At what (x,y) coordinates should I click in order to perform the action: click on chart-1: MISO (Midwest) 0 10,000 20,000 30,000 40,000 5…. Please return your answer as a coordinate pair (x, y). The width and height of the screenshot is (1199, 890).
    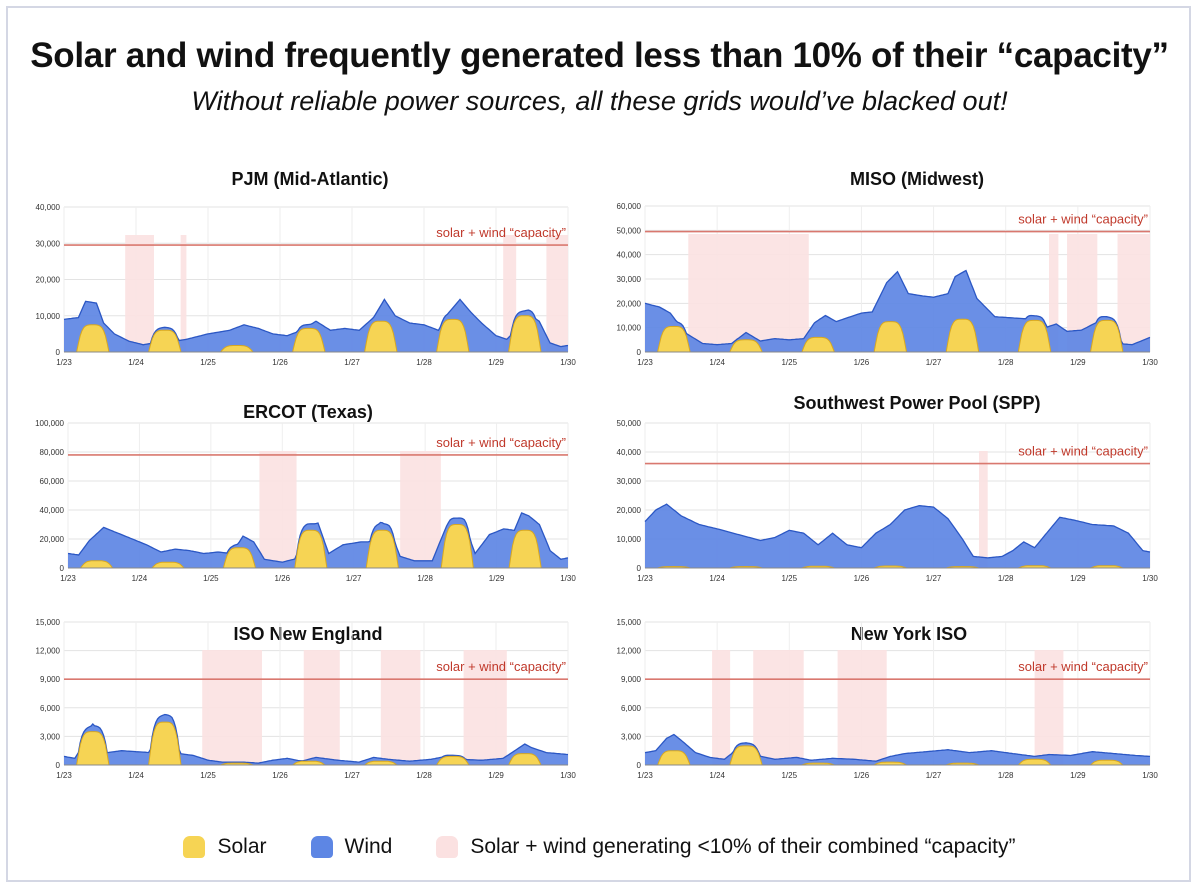
    Looking at the image, I should click on (888, 268).